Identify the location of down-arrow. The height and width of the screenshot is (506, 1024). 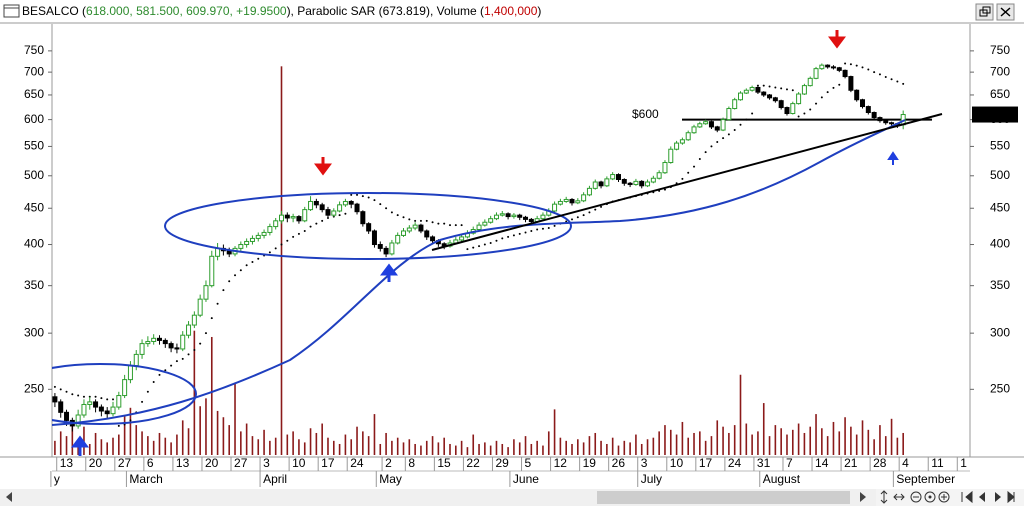
(323, 166).